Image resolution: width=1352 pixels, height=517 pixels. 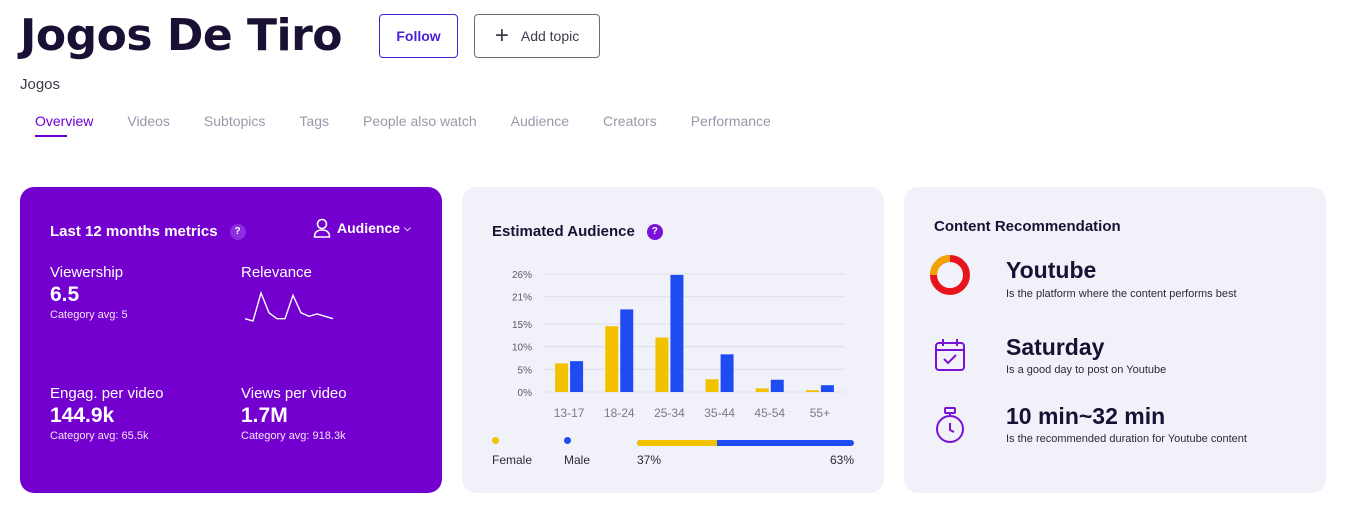 I want to click on x-tick-label: 55+, so click(x=820, y=413).